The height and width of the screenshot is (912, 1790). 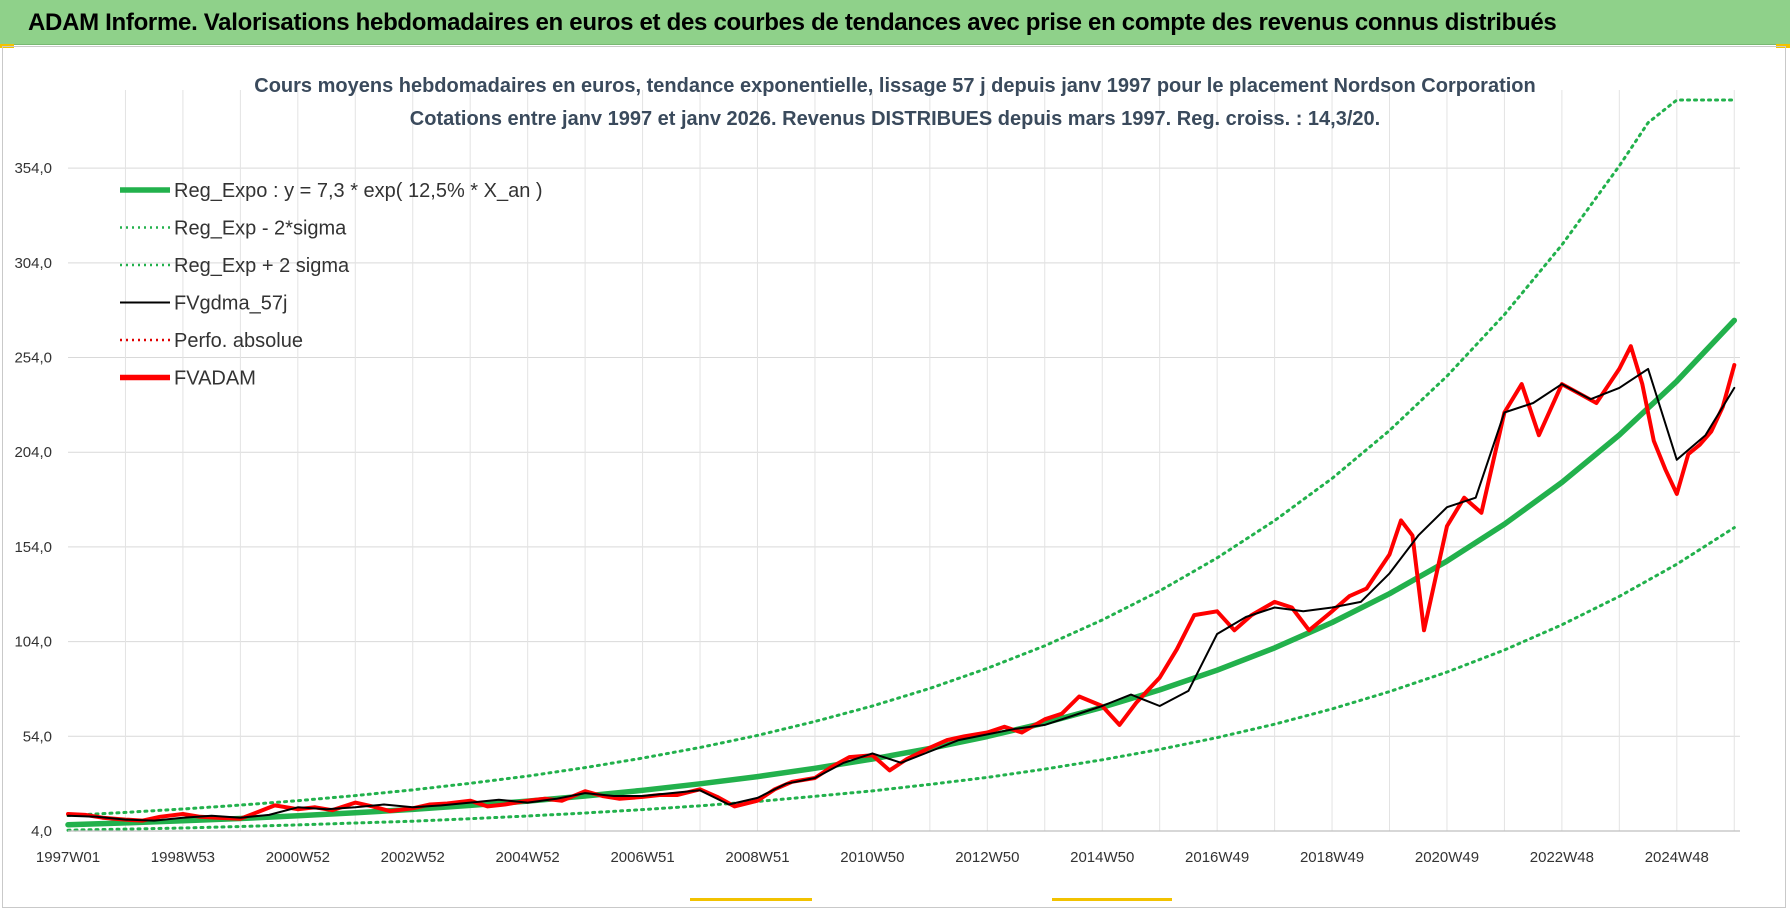 What do you see at coordinates (260, 229) in the screenshot?
I see `legend-label: Reg_Exp - 2*sigma` at bounding box center [260, 229].